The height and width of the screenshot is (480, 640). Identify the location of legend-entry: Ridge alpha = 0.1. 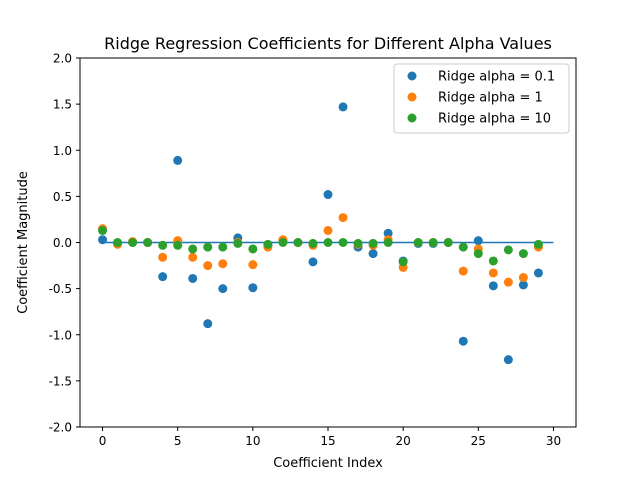
(496, 77).